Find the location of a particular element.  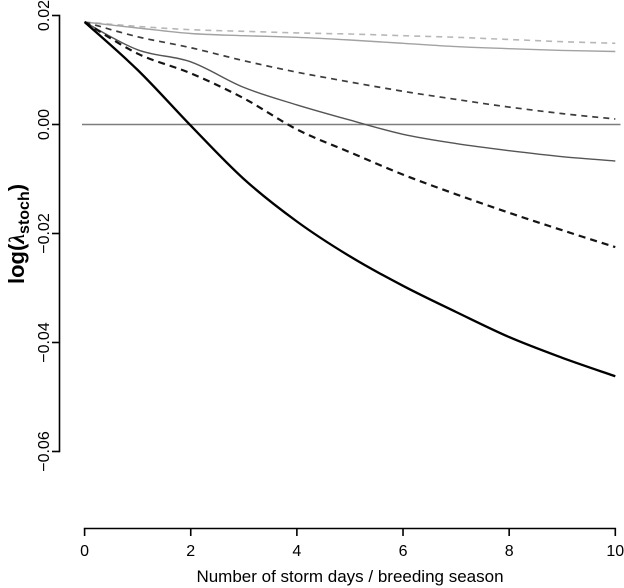

series-line-light-gray-solid is located at coordinates (350, 37).